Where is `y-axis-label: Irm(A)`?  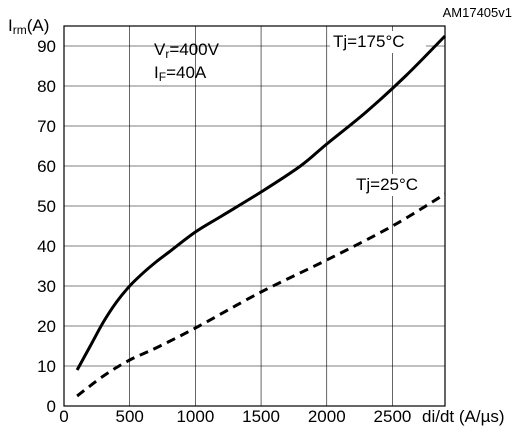 y-axis-label: Irm(A) is located at coordinates (28, 26).